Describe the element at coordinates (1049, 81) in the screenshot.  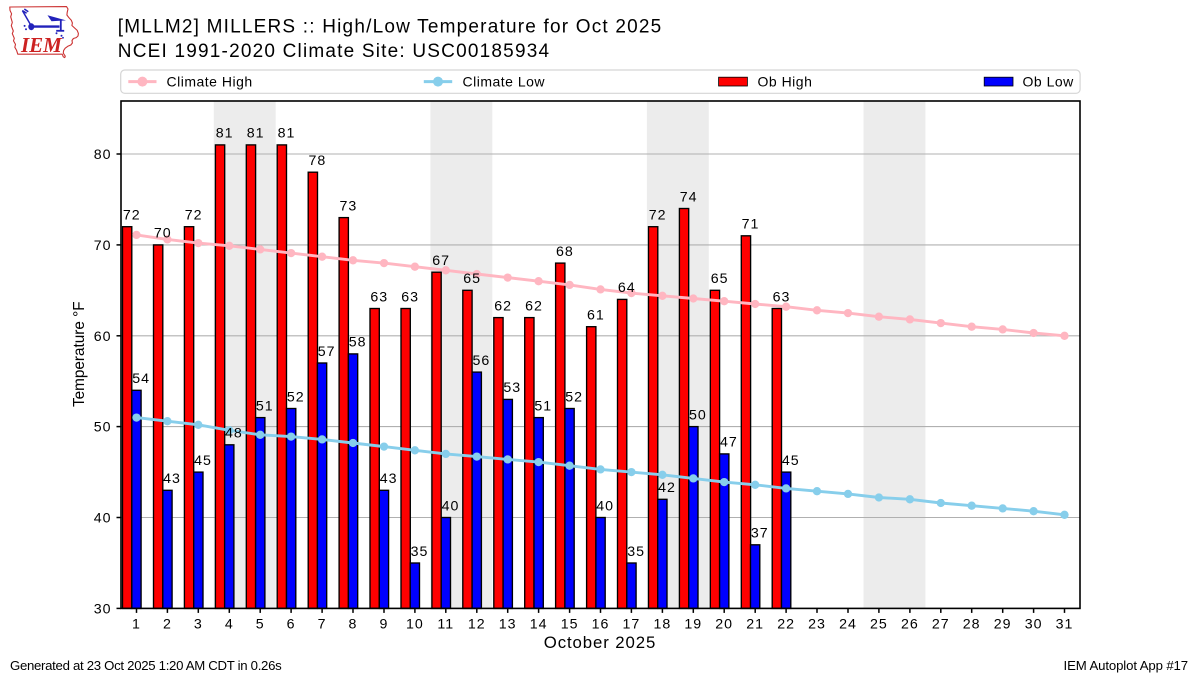
I see `svg-text: Ob Low` at that location.